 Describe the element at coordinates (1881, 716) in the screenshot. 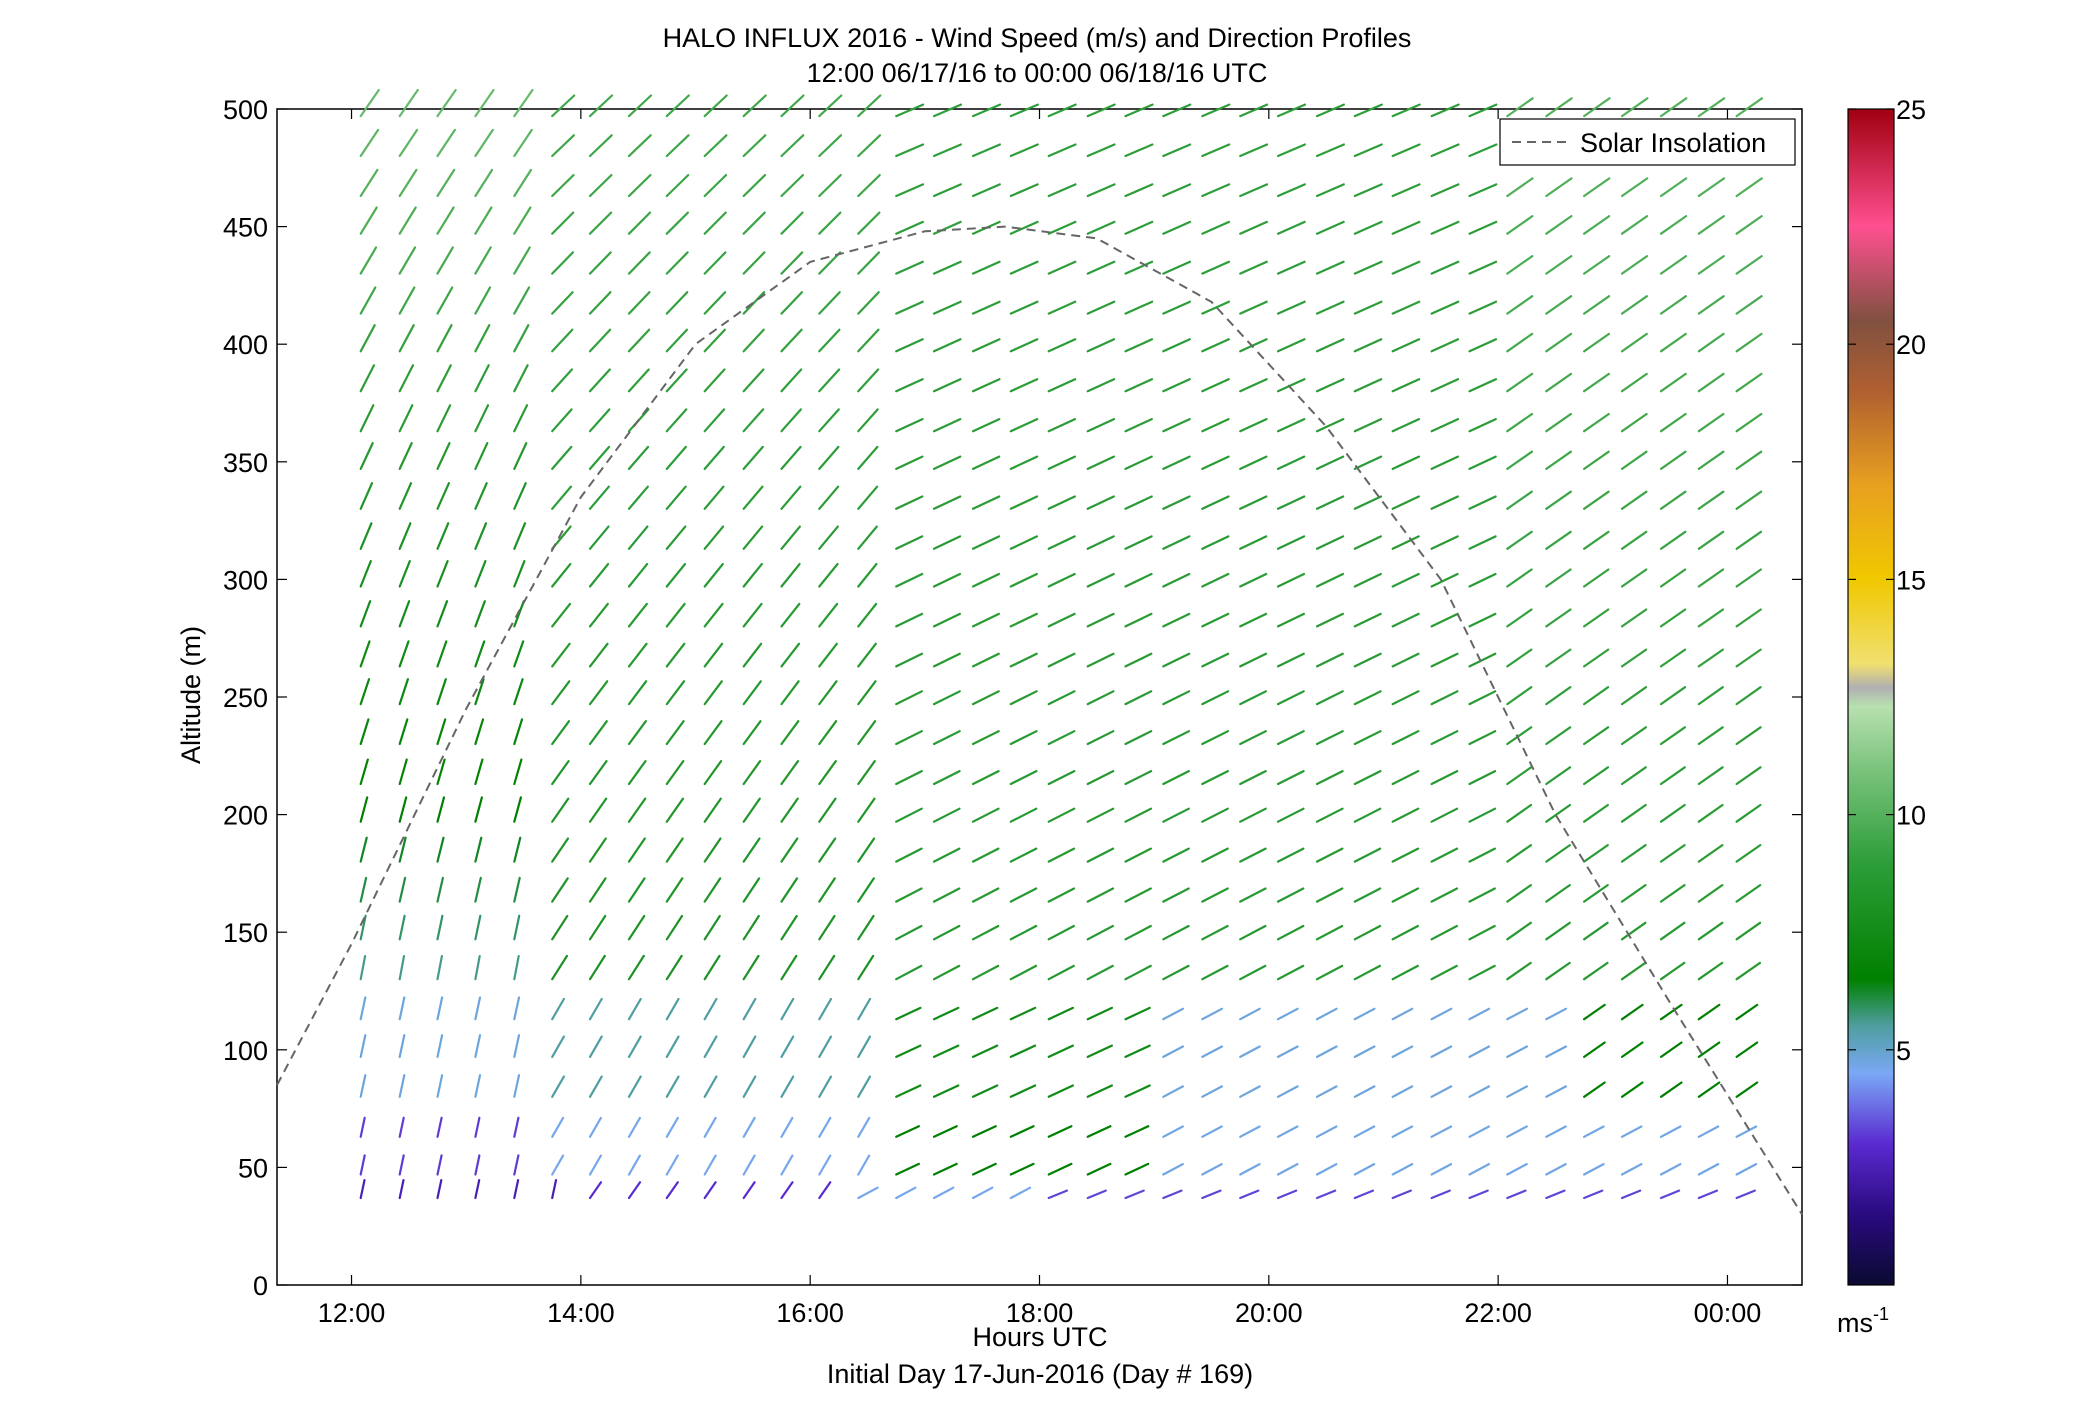

I see `colorbar: 5 10 15 20 25 ms-1` at that location.